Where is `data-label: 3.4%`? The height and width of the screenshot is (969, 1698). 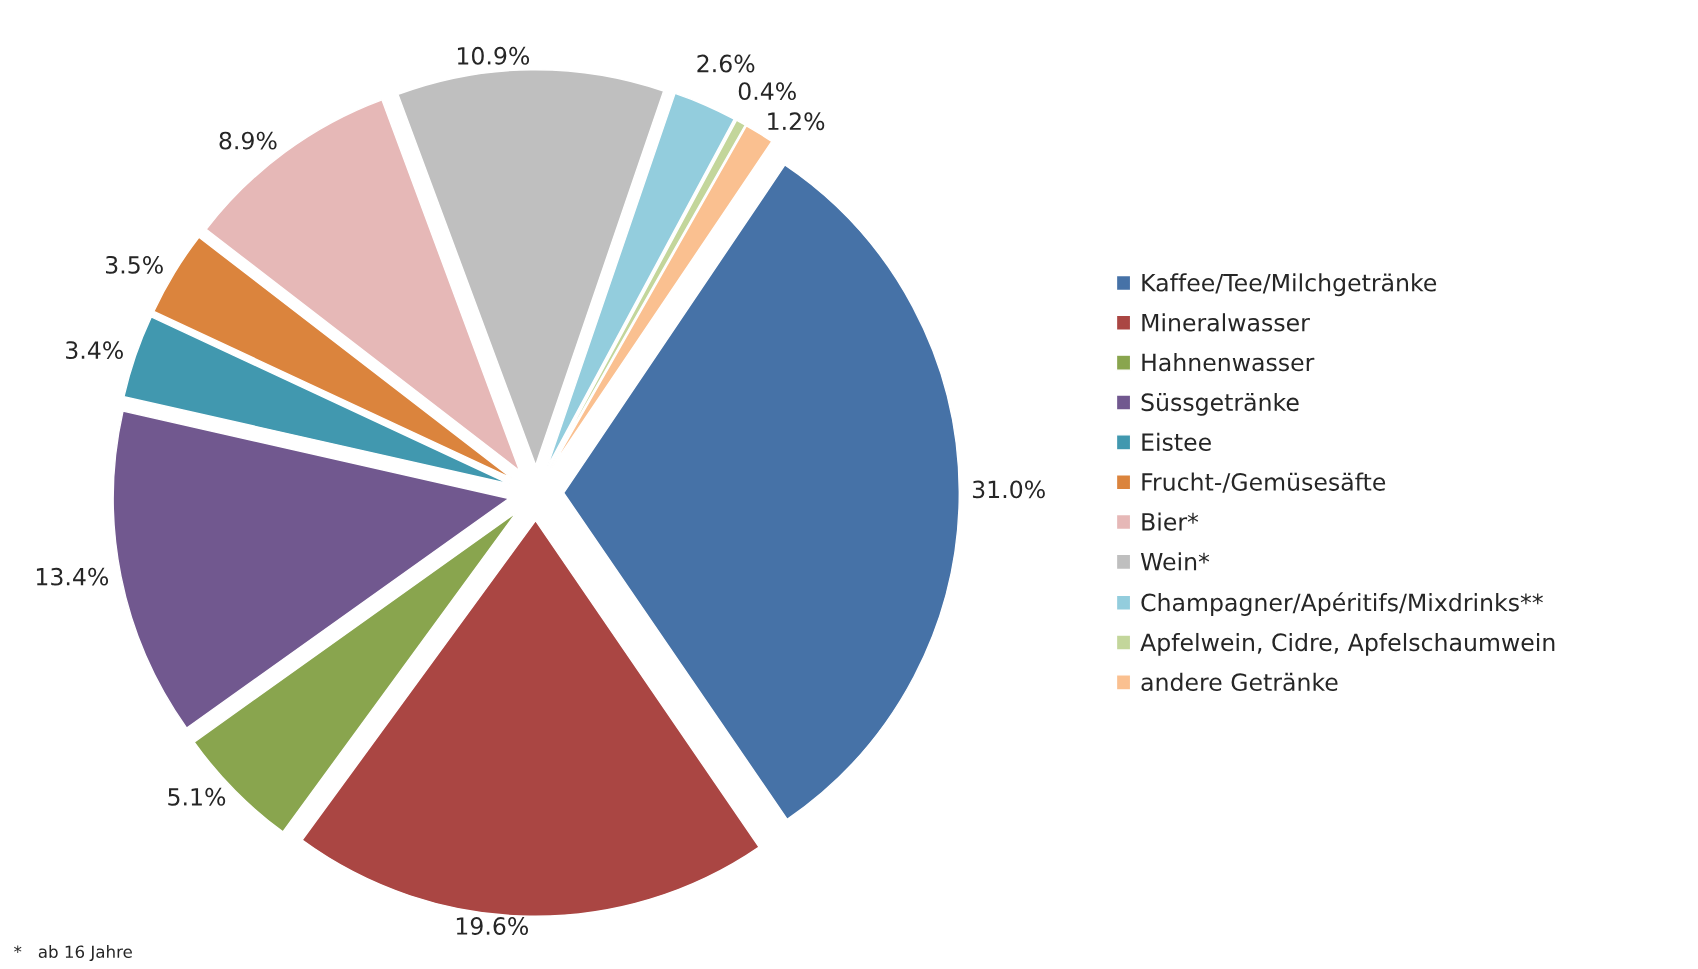 data-label: 3.4% is located at coordinates (94, 350).